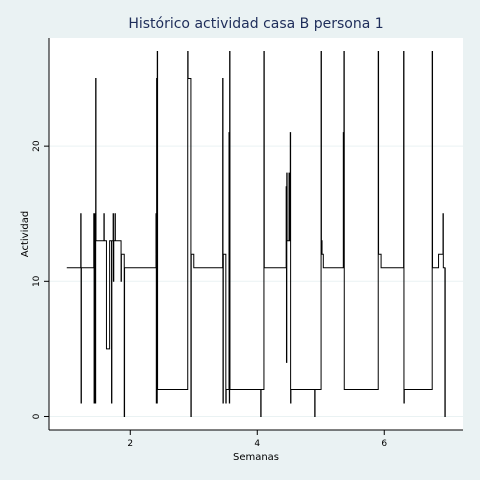 Image resolution: width=480 pixels, height=480 pixels. Describe the element at coordinates (37, 146) in the screenshot. I see `y-tick-label: 20` at that location.